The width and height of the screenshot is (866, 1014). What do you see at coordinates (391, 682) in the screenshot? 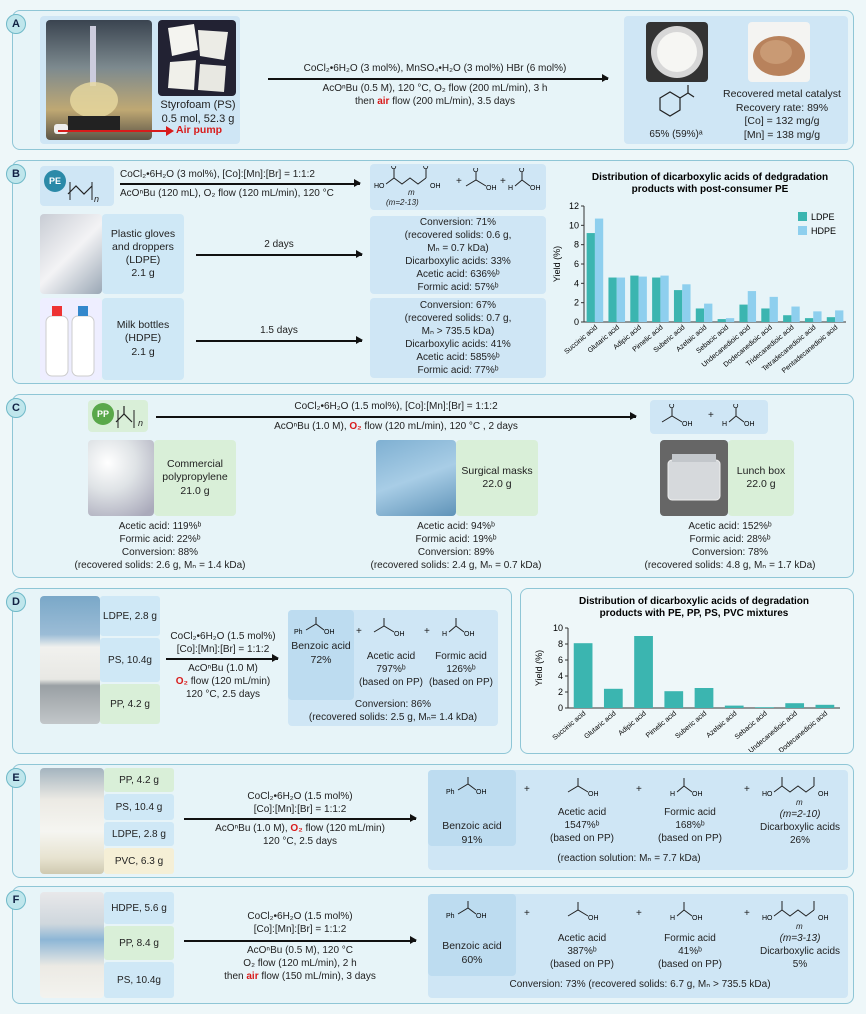
I see `d-acetic-basis: (based on PP)` at bounding box center [391, 682].